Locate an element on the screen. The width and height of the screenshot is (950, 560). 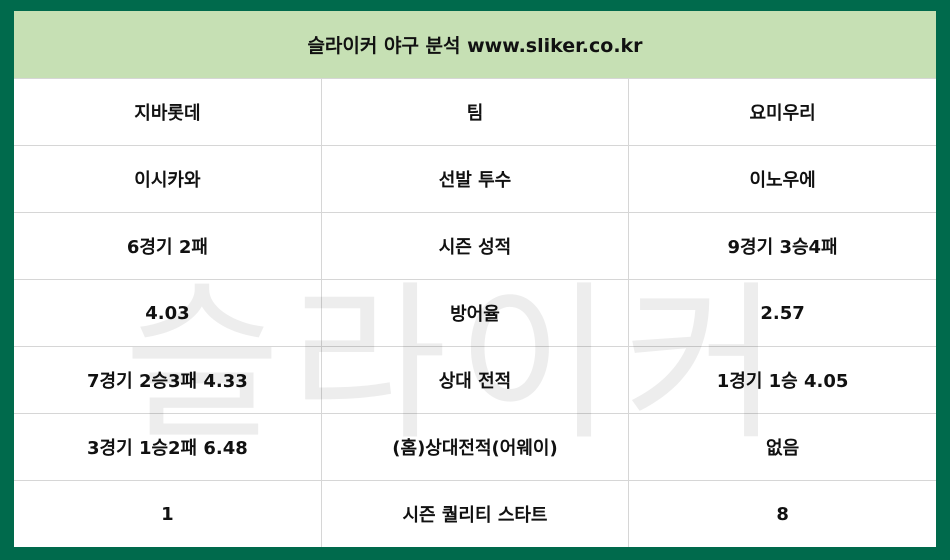
label-cell: 팀 is located at coordinates (474, 112).